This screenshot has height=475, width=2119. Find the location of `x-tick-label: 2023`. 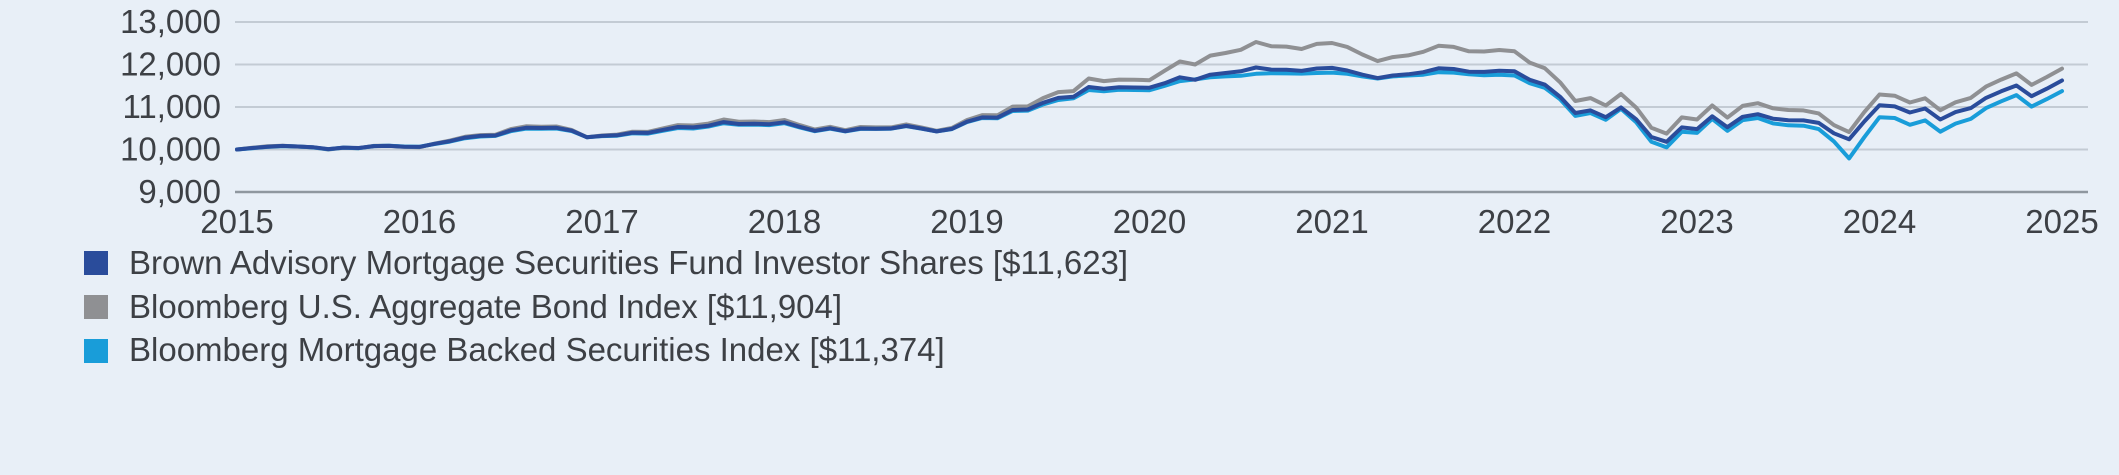

x-tick-label: 2023 is located at coordinates (1696, 221).